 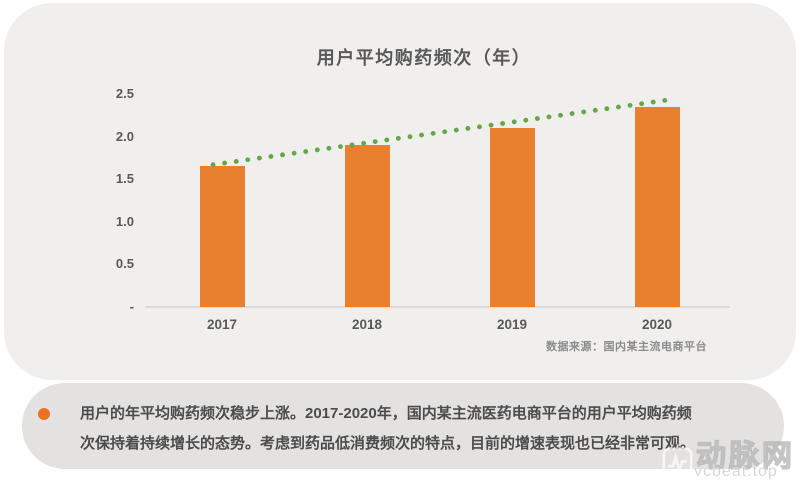 What do you see at coordinates (736, 472) in the screenshot?
I see `watermark-site-text: vcbeat.top` at bounding box center [736, 472].